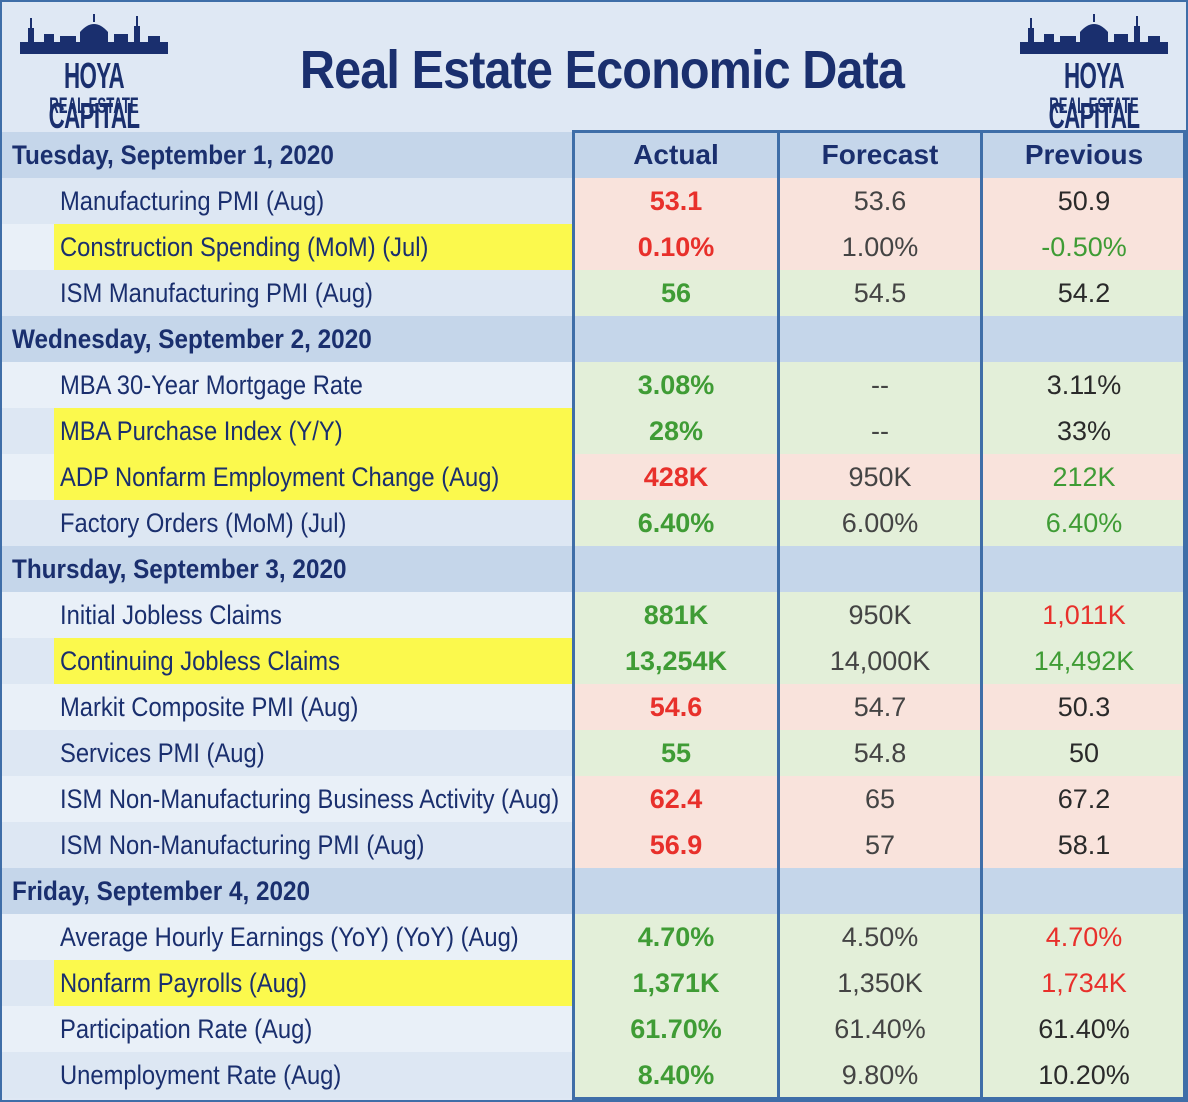  I want to click on indicator-name: Markit Composite PMI (Aug), so click(313, 707).